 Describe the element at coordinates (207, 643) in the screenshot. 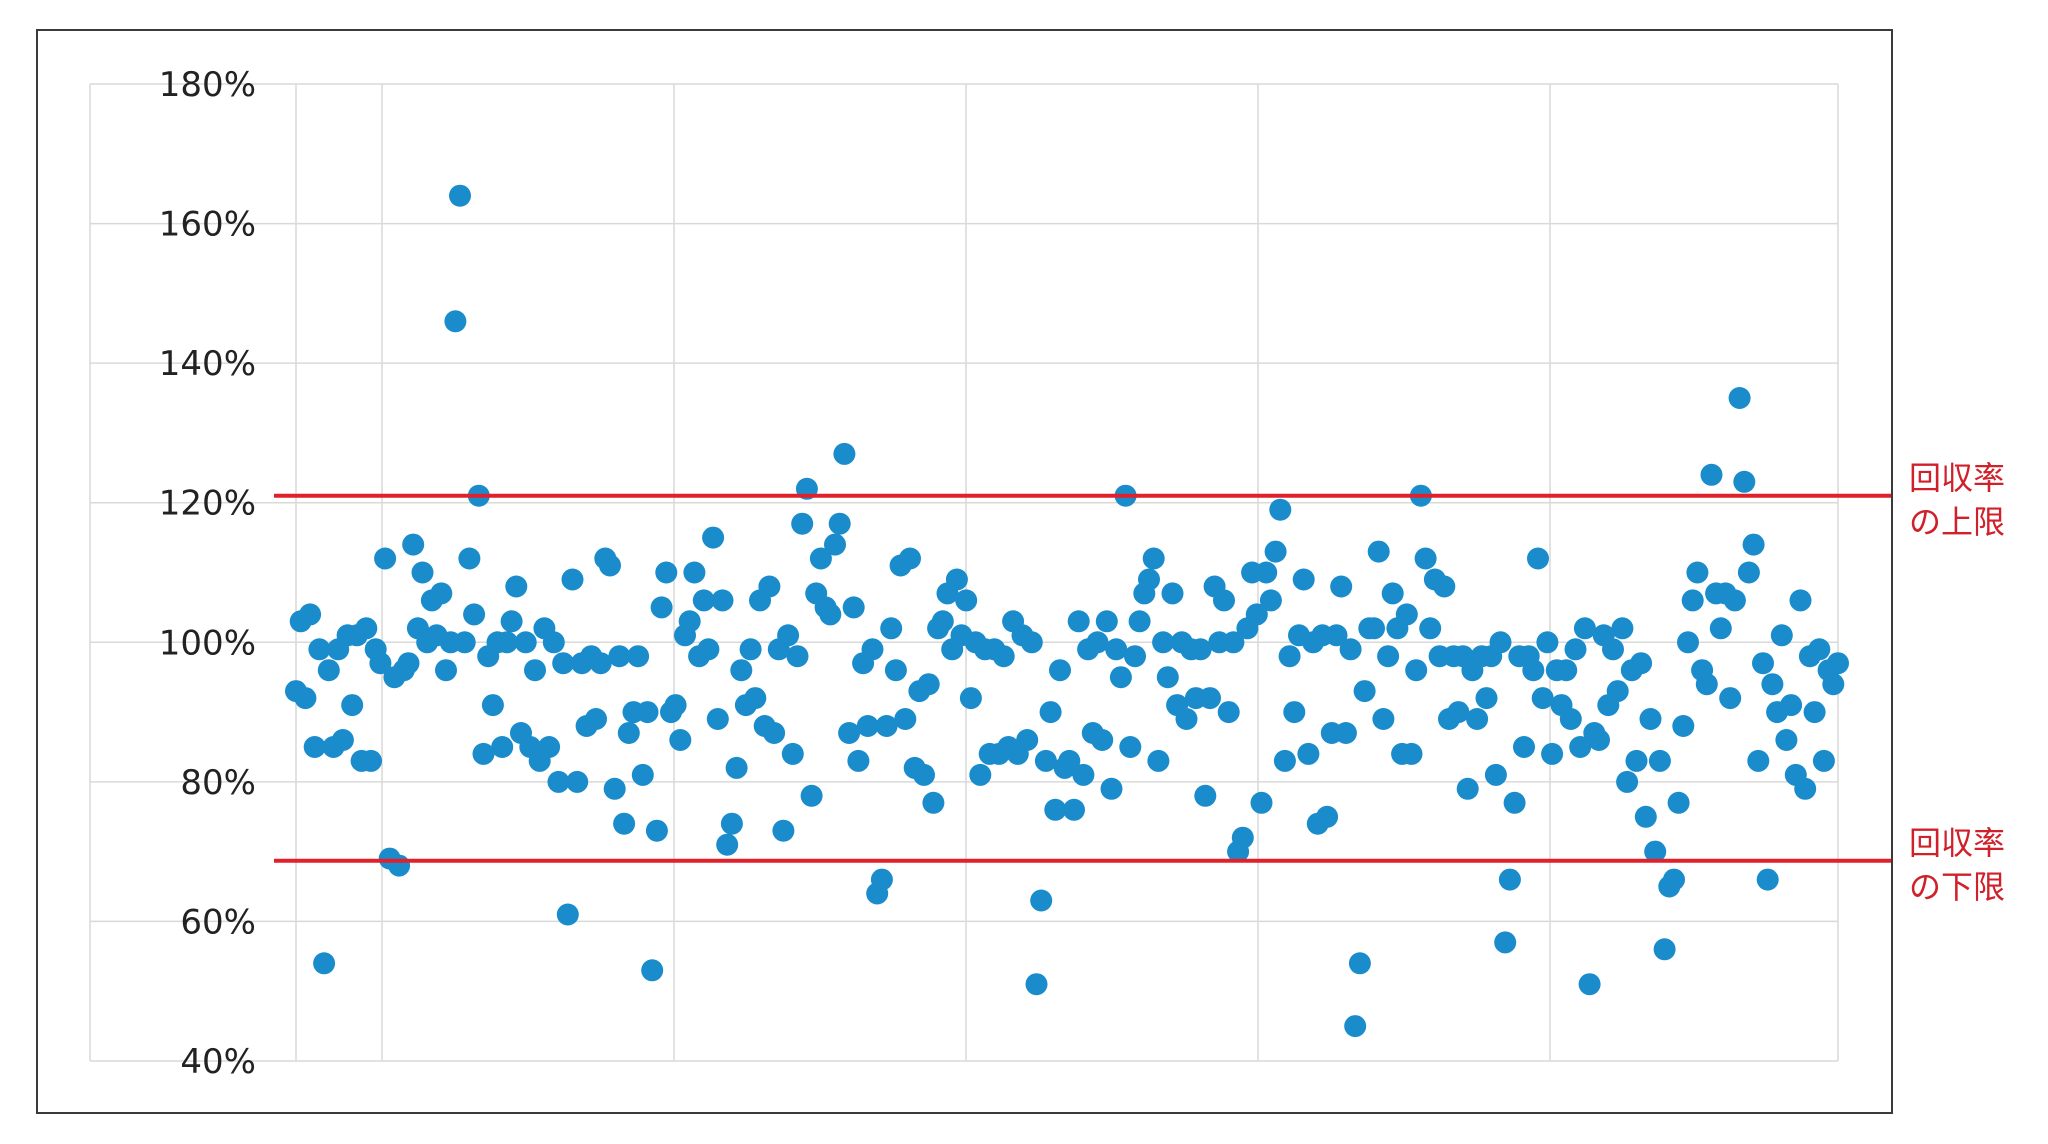

I see `y-tick-label: 100%` at that location.